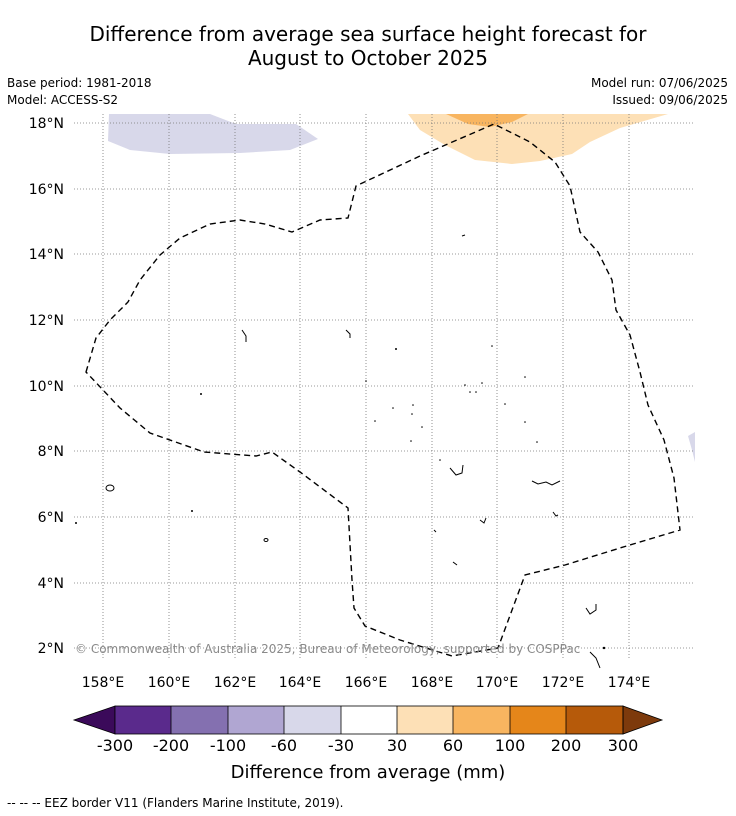 The image size is (736, 816). Describe the element at coordinates (51, 584) in the screenshot. I see `lat-label-4: 4°N` at that location.